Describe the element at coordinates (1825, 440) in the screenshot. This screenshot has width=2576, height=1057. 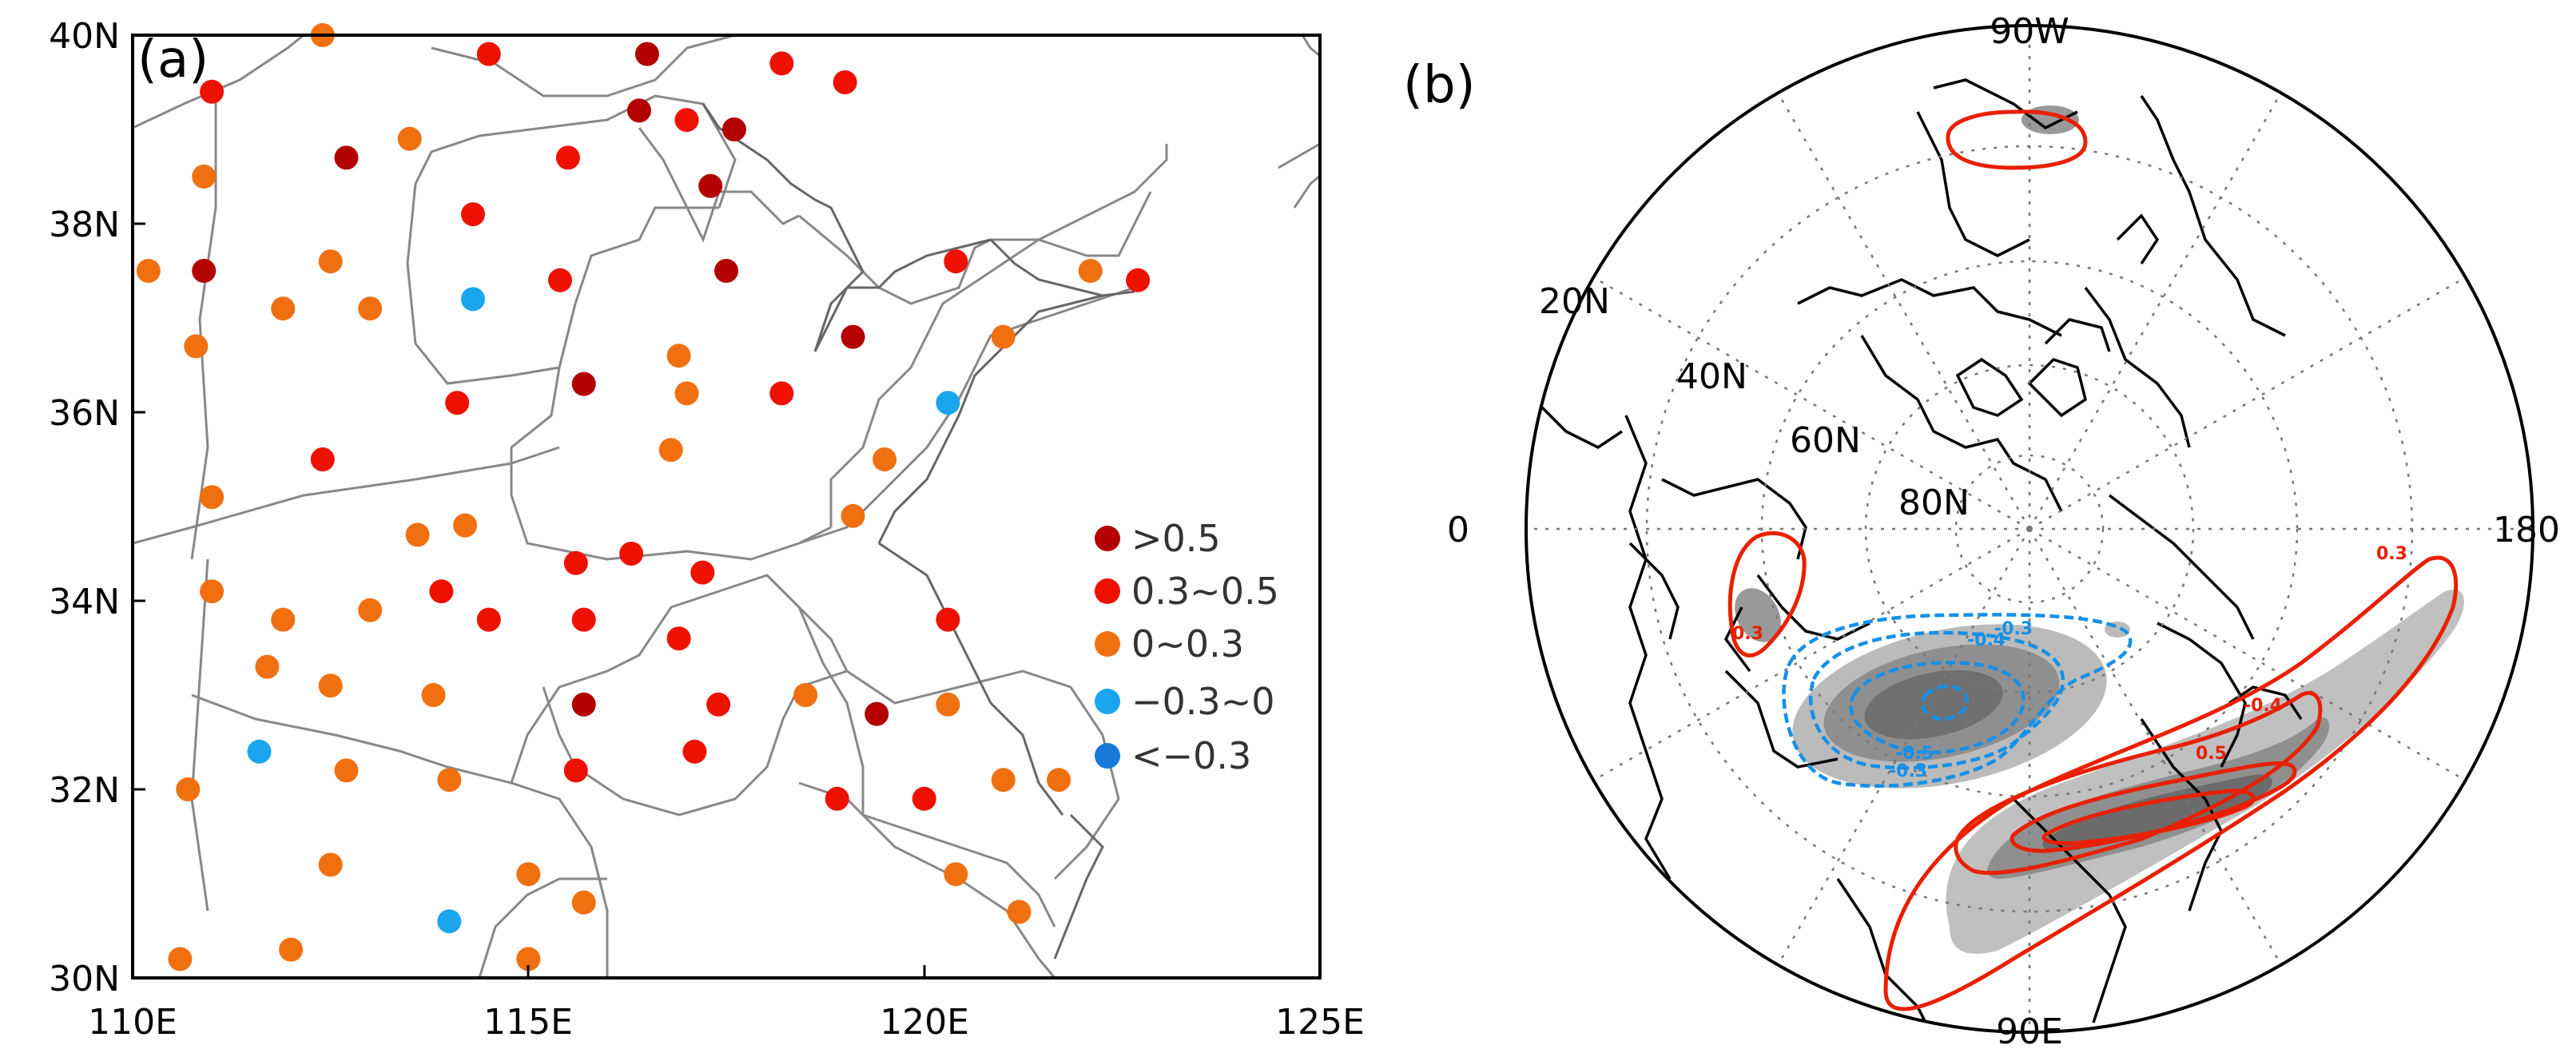
I see `lat-label-60n: 60N` at that location.